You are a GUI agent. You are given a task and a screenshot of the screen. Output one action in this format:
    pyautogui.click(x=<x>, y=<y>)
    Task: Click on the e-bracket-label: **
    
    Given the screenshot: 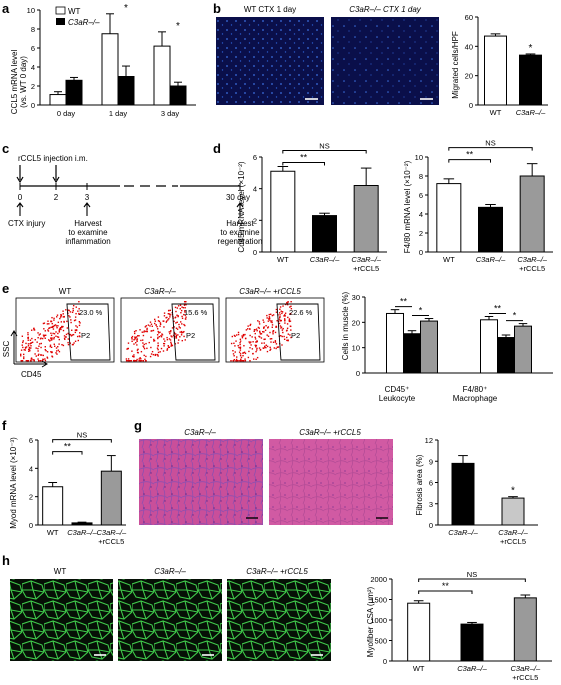 What is the action you would take?
    pyautogui.click(x=404, y=302)
    